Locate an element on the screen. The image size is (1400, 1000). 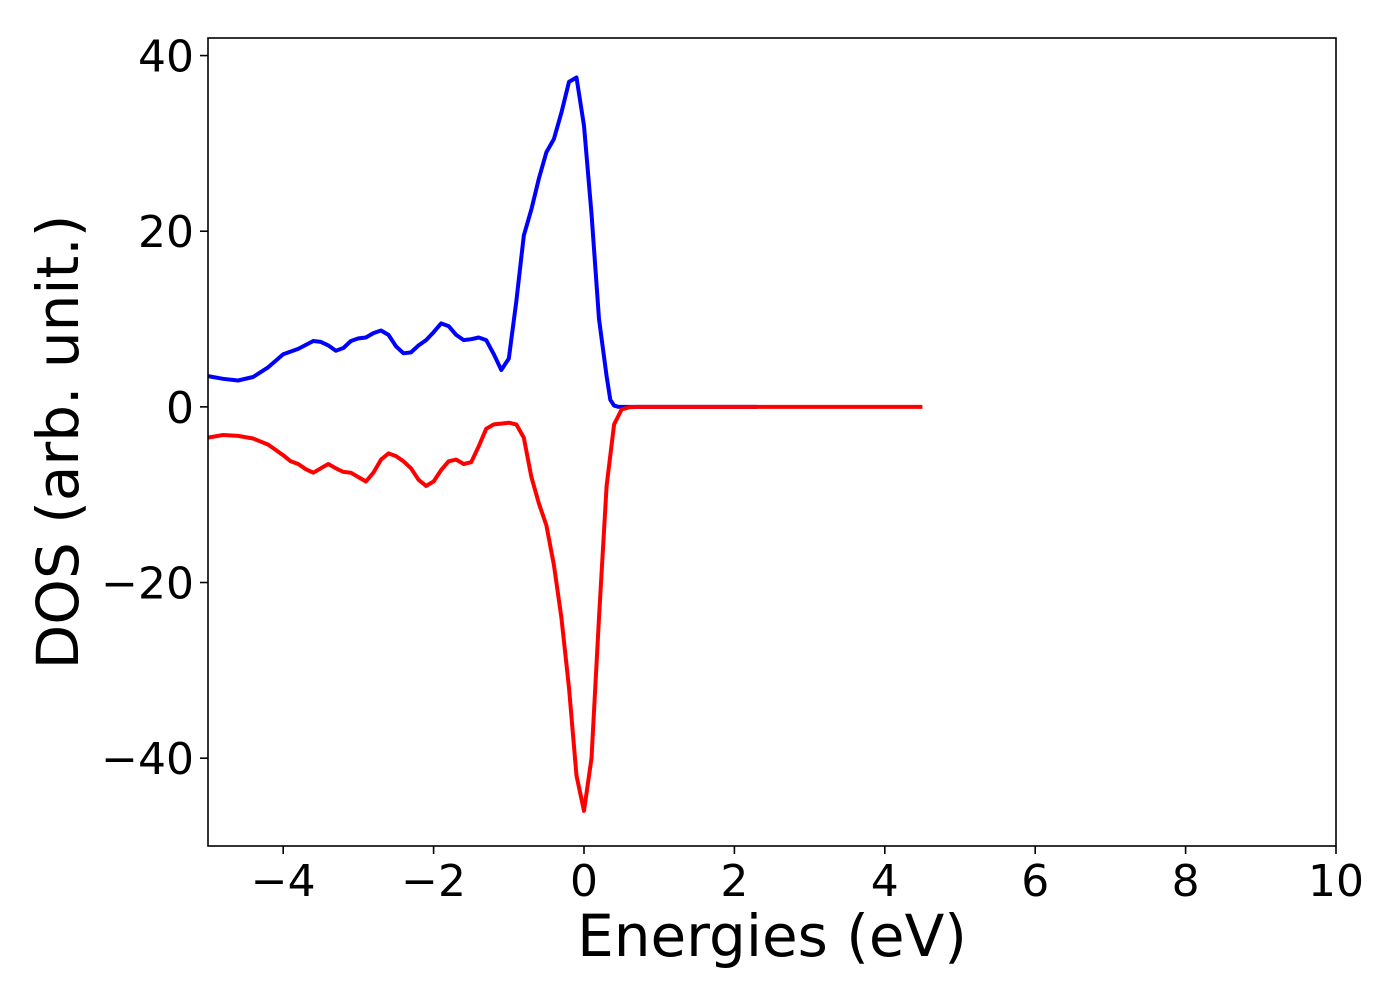
x-tick-label: 10 is located at coordinates (1336, 881).